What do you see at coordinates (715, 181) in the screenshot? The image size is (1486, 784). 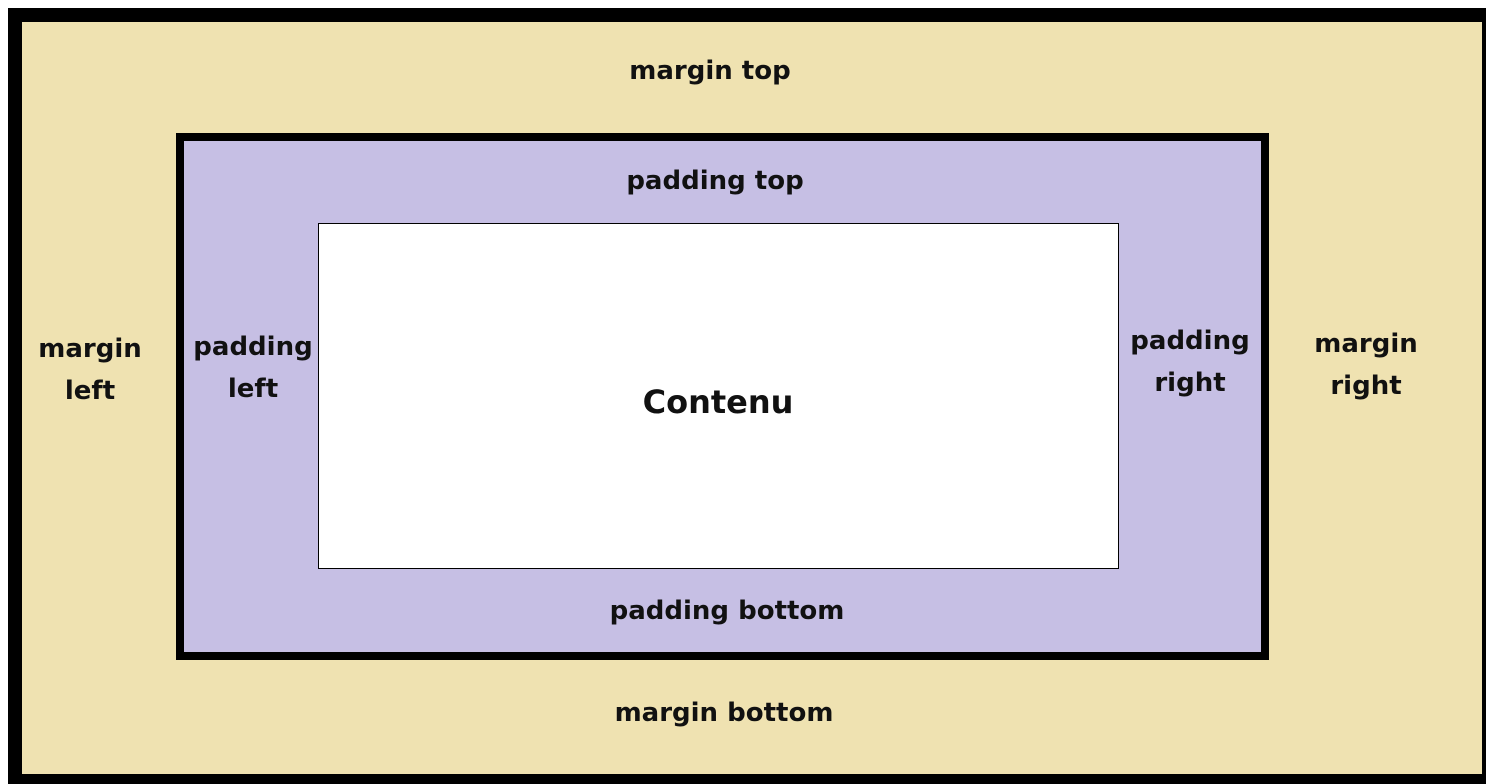 I see `padding-top-label: padding top` at bounding box center [715, 181].